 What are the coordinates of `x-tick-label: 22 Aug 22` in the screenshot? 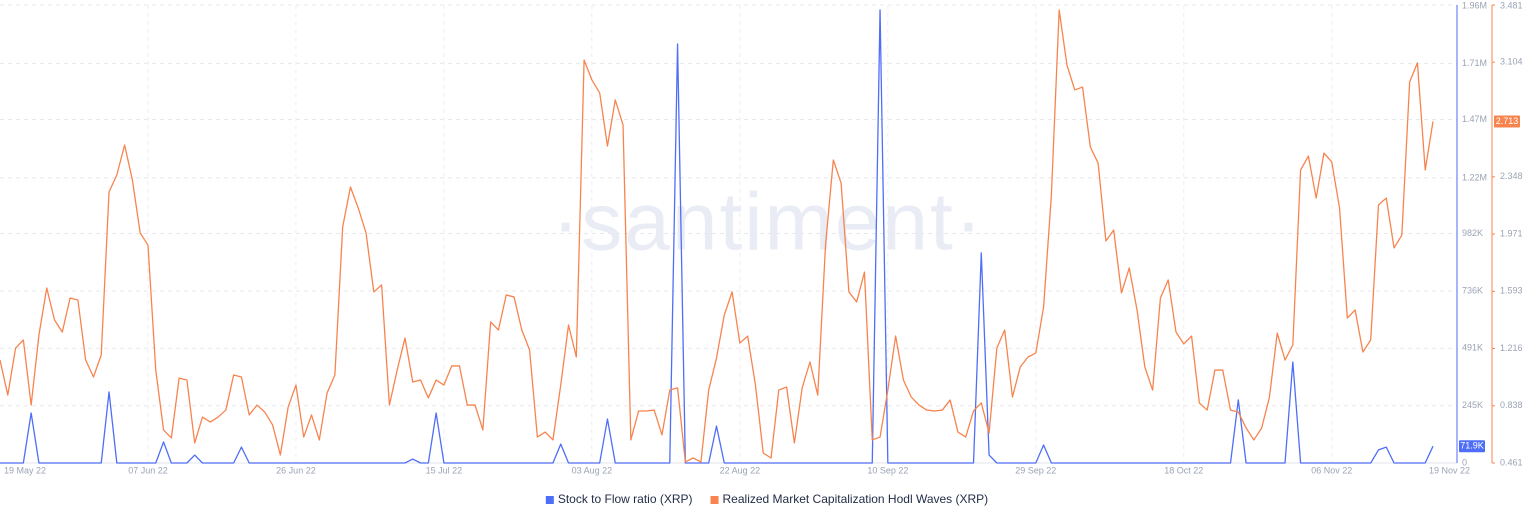 It's located at (740, 470).